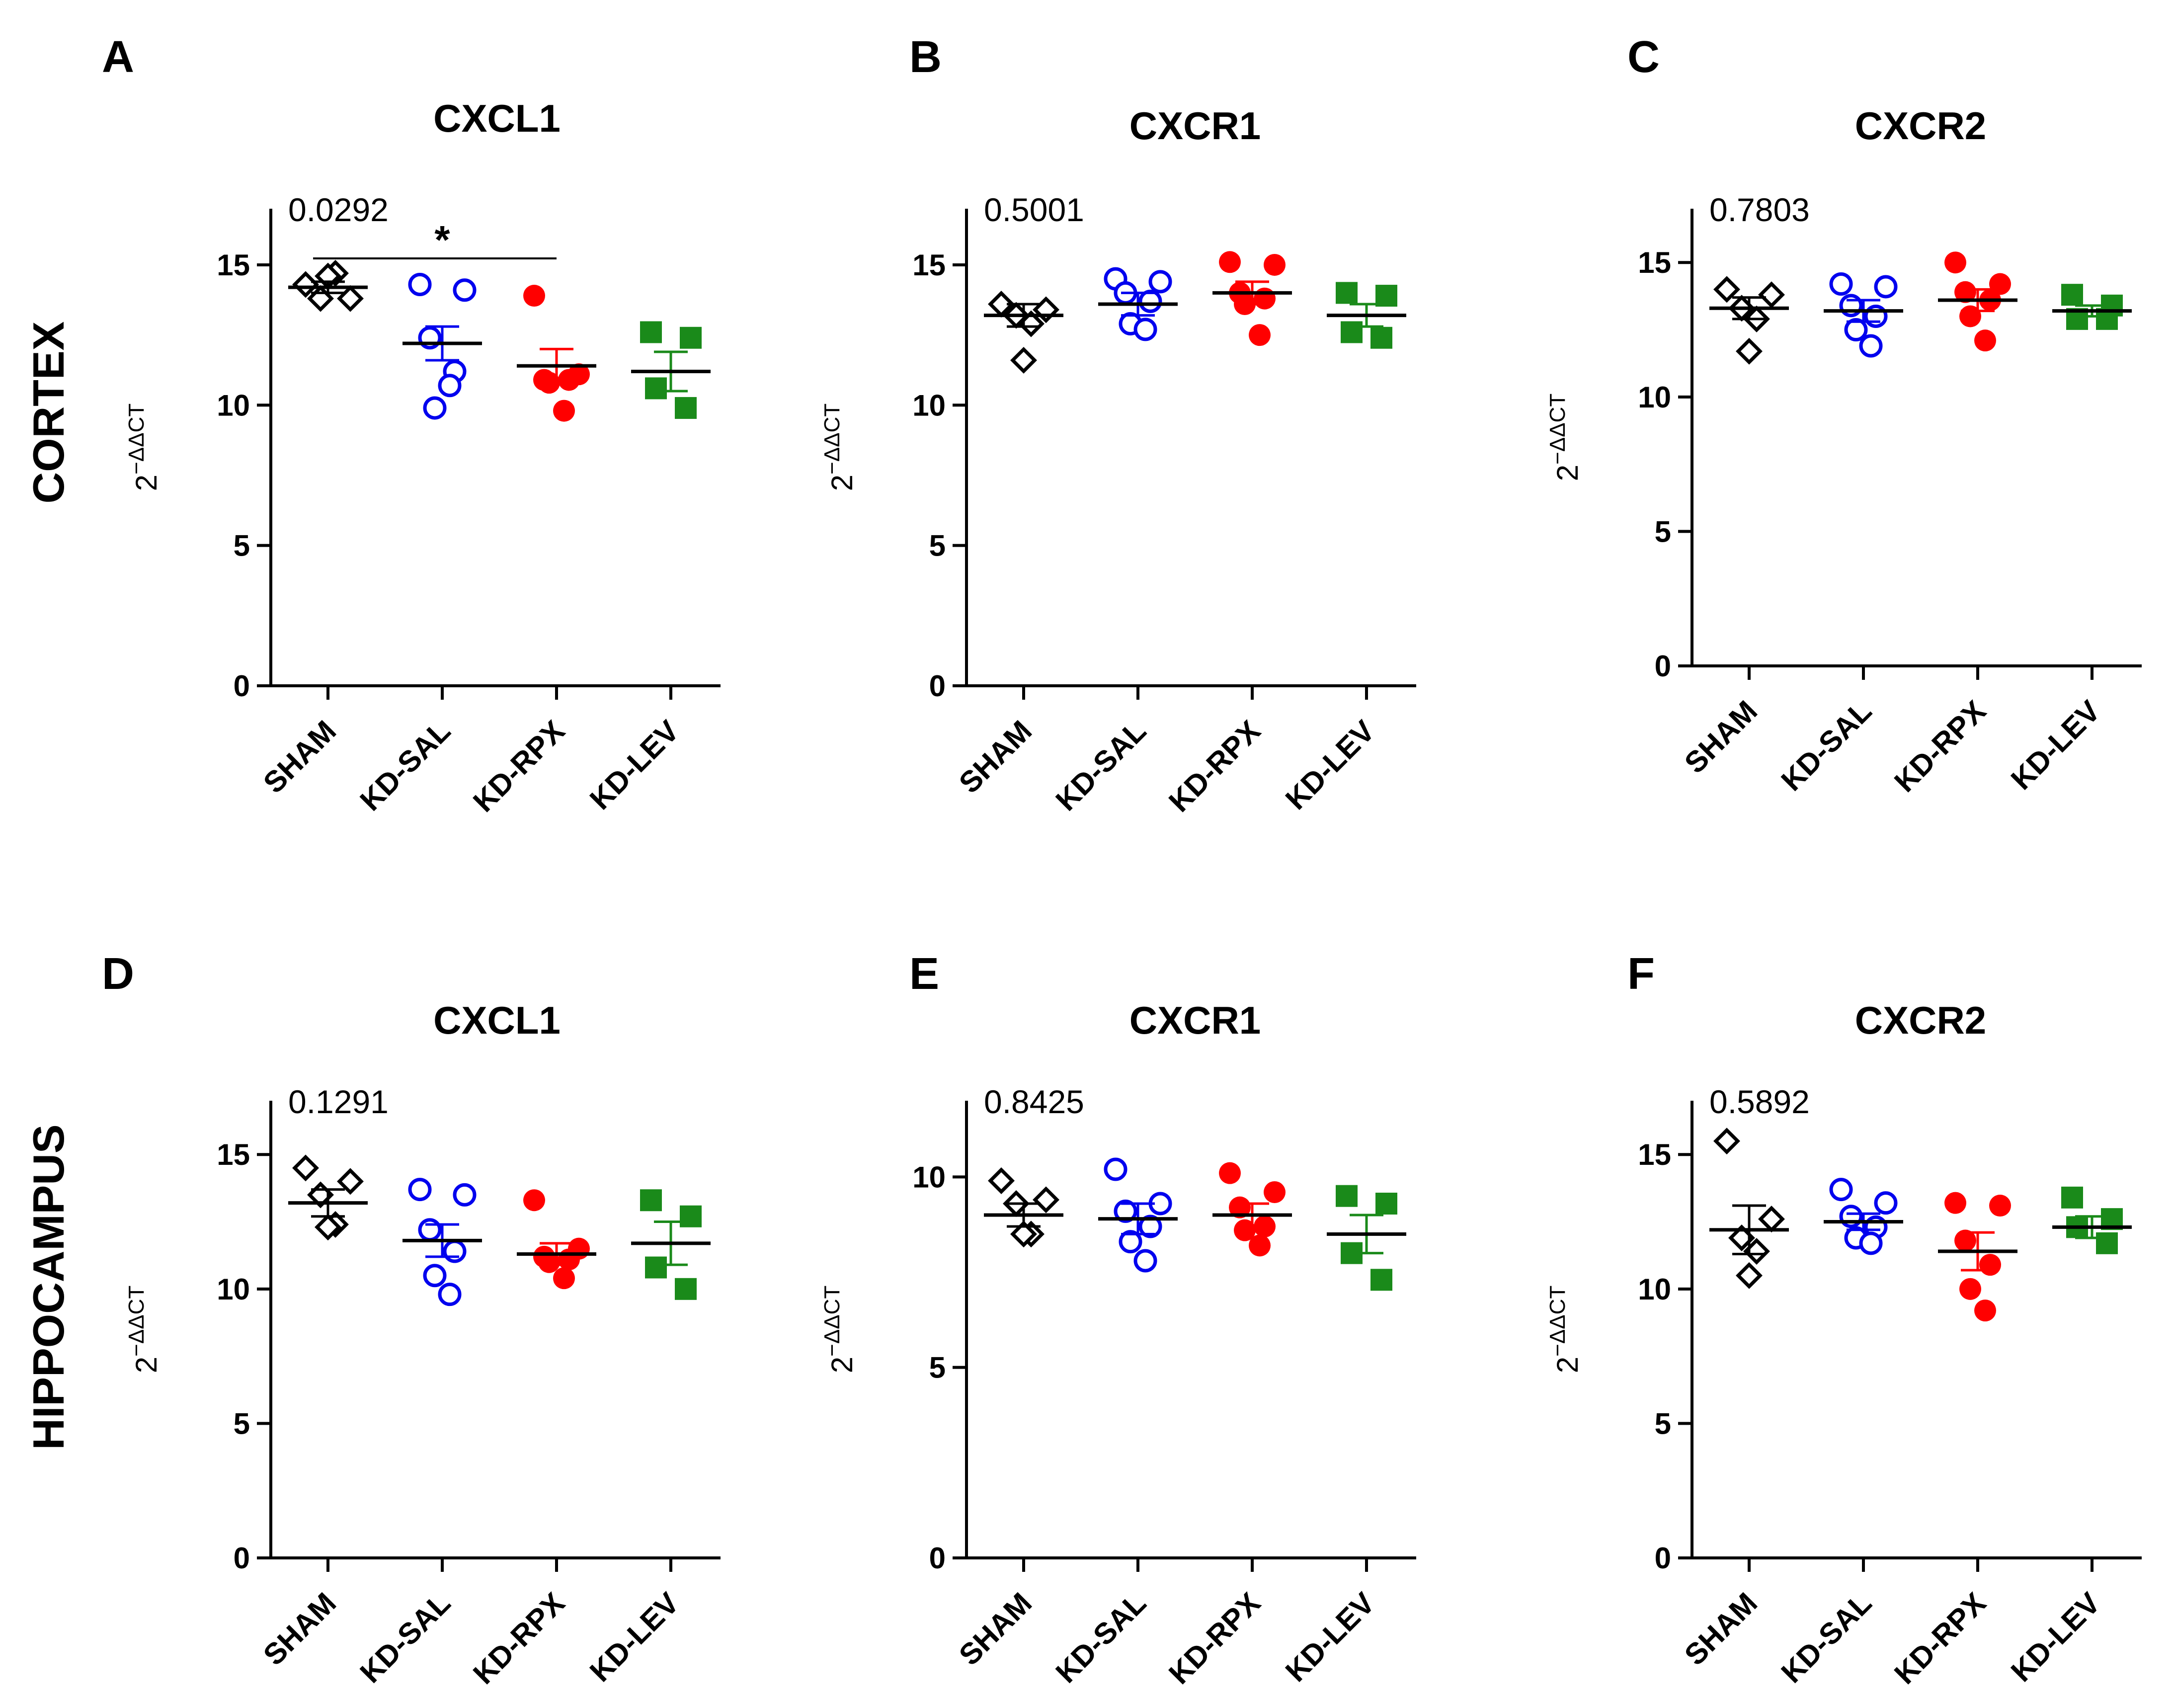  What do you see at coordinates (1643, 57) in the screenshot?
I see `panel-letter: C` at bounding box center [1643, 57].